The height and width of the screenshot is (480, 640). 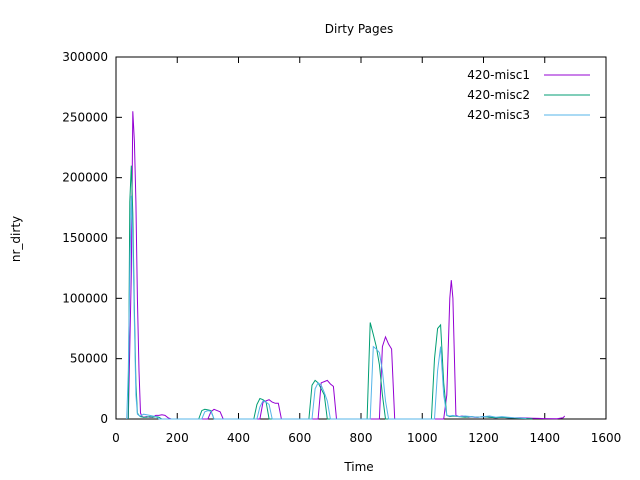 I want to click on y-tick-label: 50000, so click(x=89, y=359).